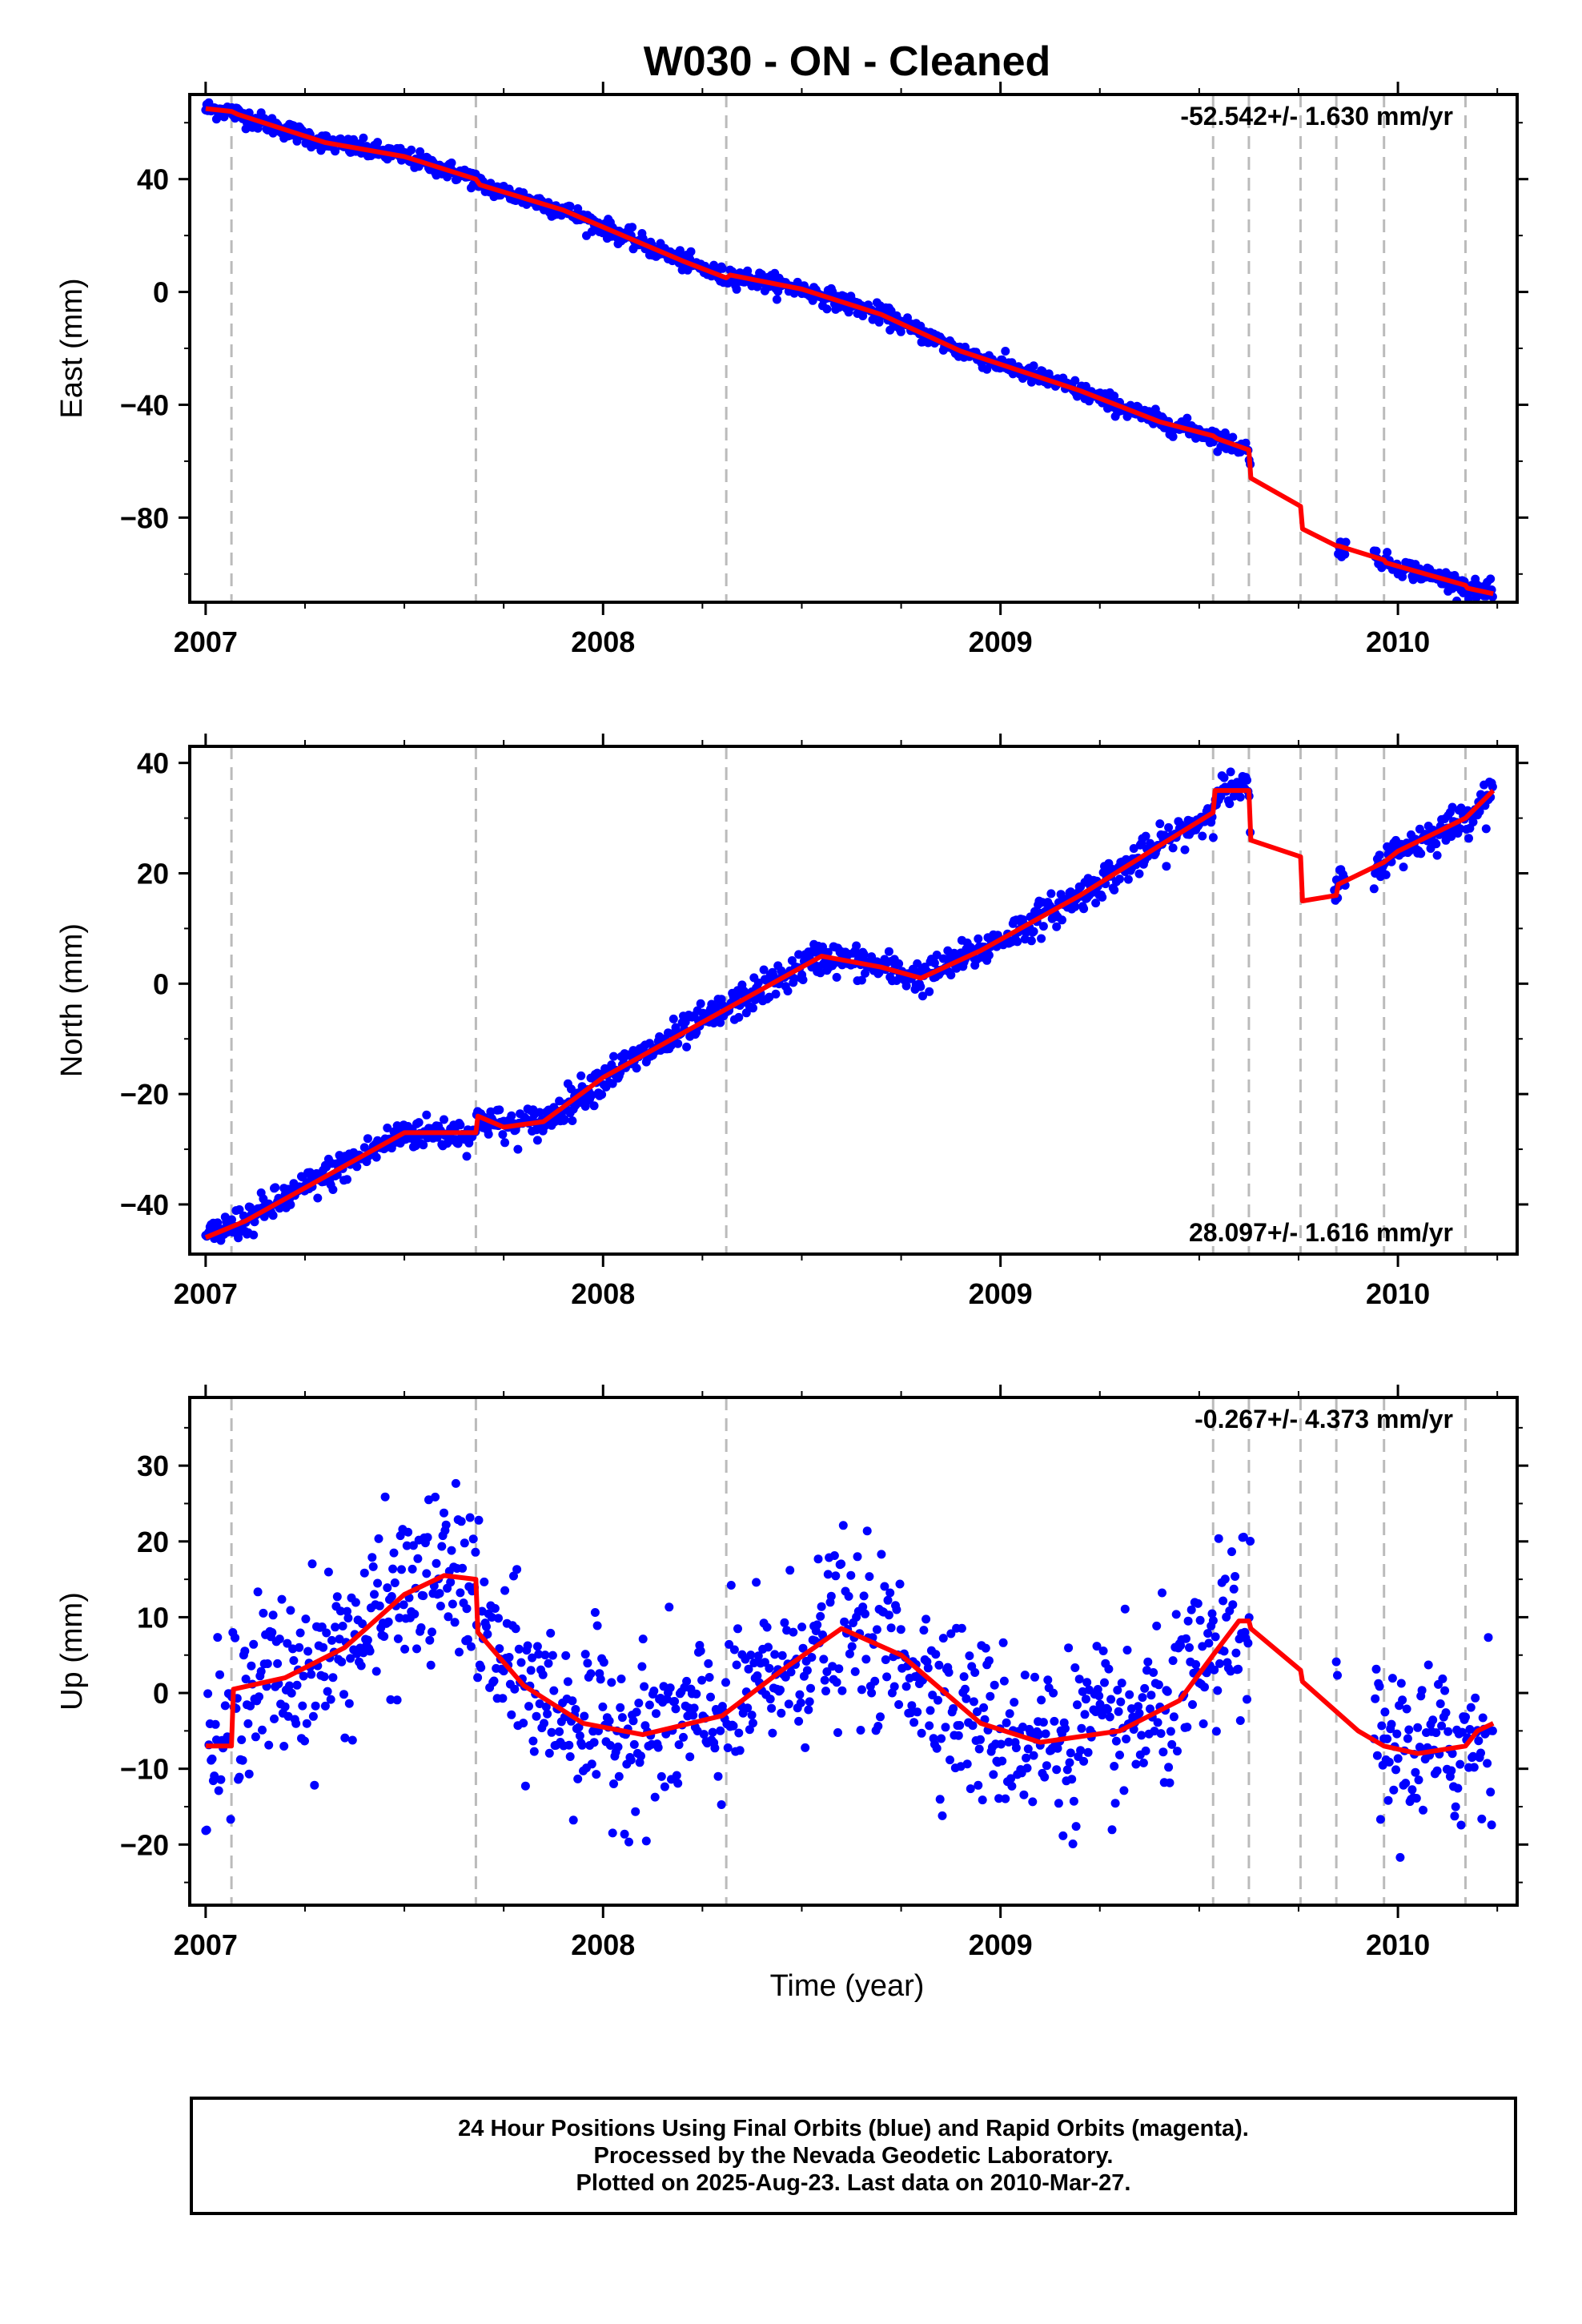 The image size is (1582, 2324). Describe the element at coordinates (603, 641) in the screenshot. I see `x-tick-label: 2008` at that location.